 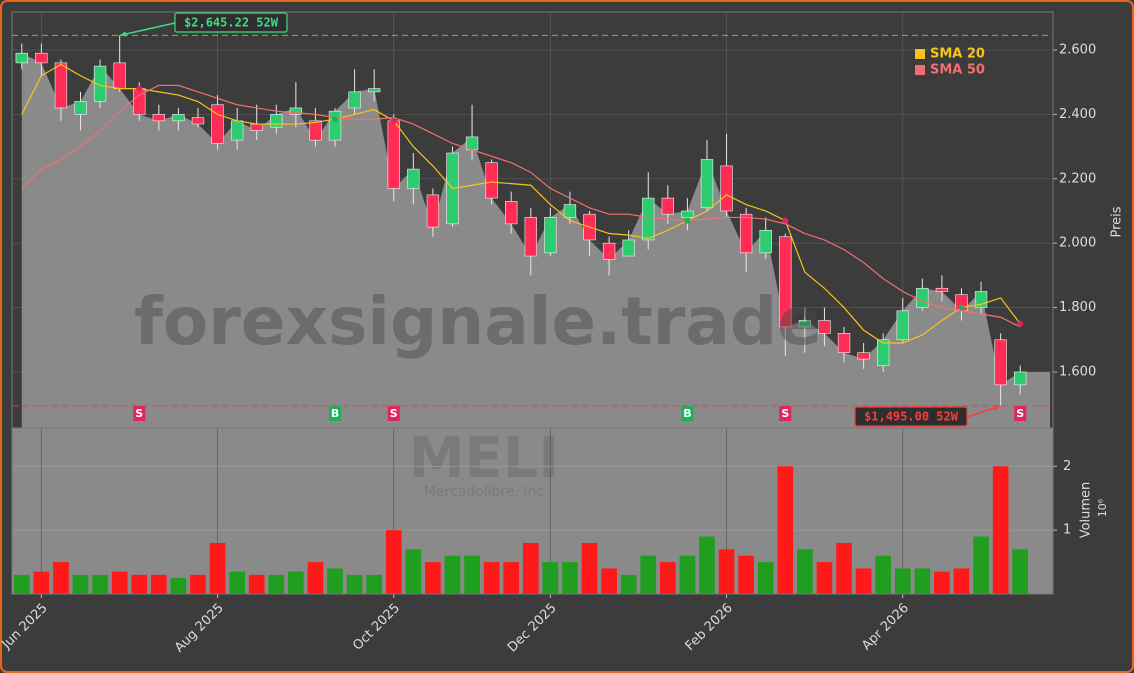 I want to click on watermark: forexsignale.trade, so click(x=478, y=321).